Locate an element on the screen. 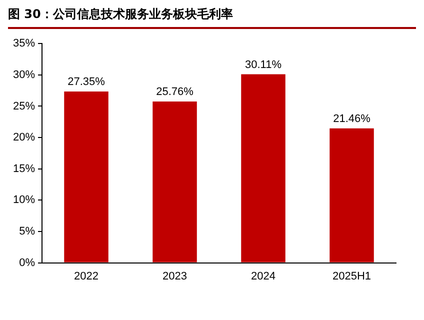  x-tick-label: 2024 is located at coordinates (263, 276).